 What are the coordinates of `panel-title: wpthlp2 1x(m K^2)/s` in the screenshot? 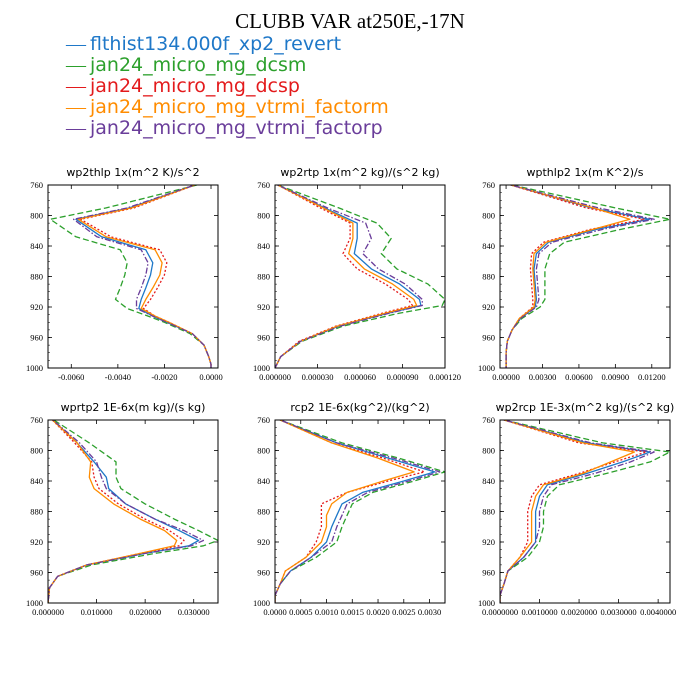 It's located at (585, 172).